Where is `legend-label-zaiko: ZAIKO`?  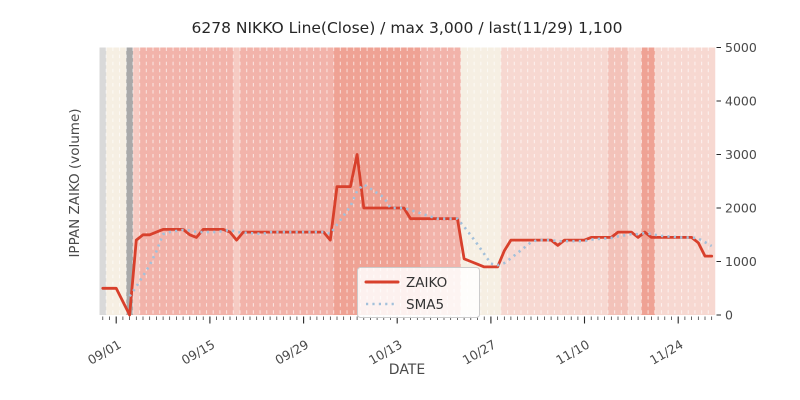 legend-label-zaiko: ZAIKO is located at coordinates (426, 283).